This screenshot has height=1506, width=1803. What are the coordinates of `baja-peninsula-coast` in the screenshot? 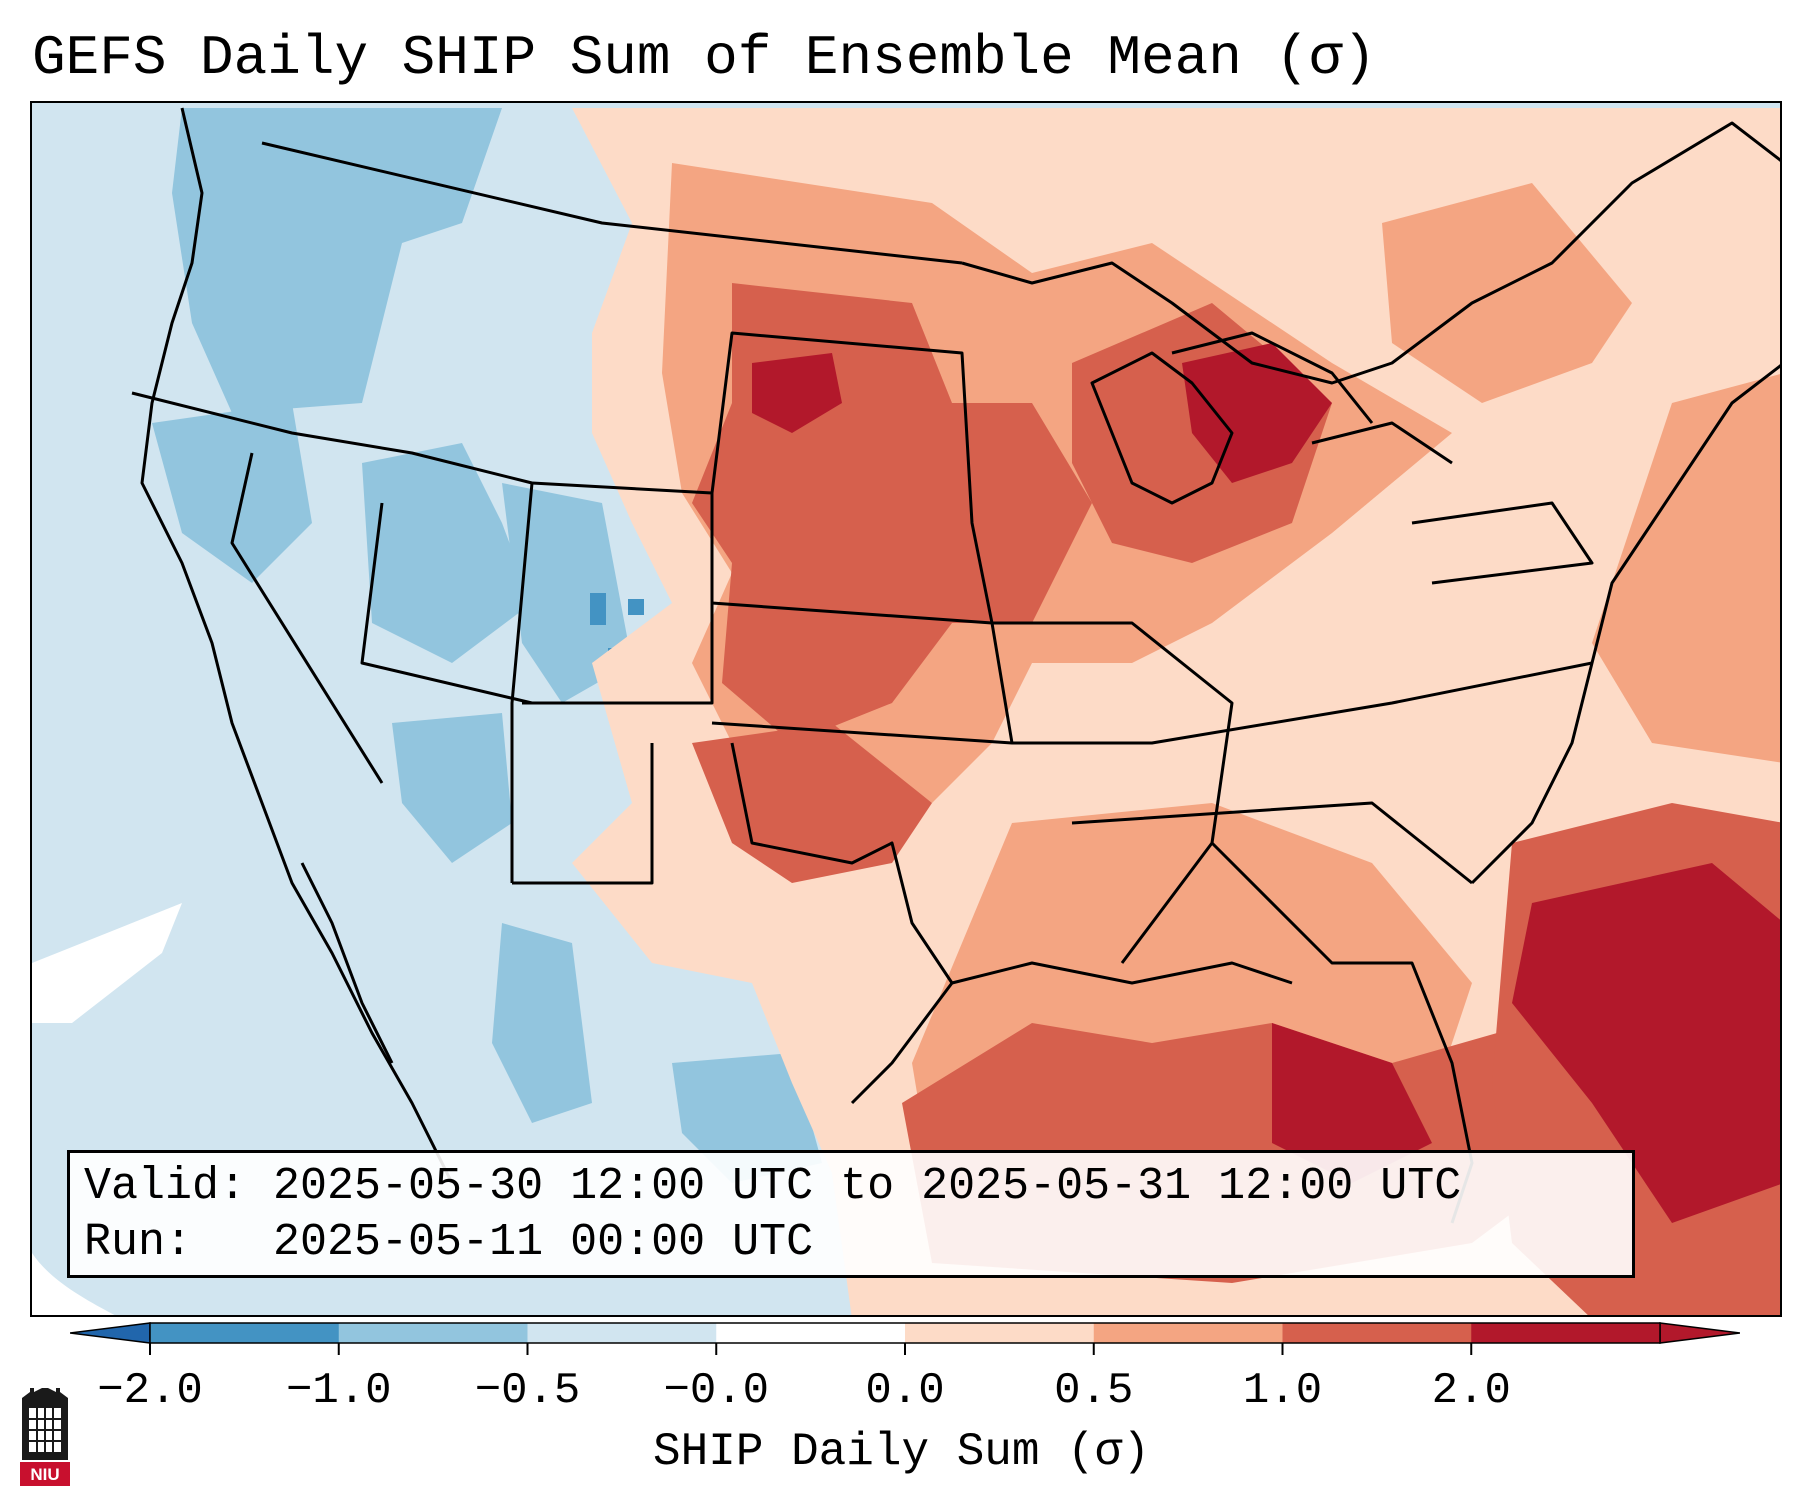 It's located at (347, 963).